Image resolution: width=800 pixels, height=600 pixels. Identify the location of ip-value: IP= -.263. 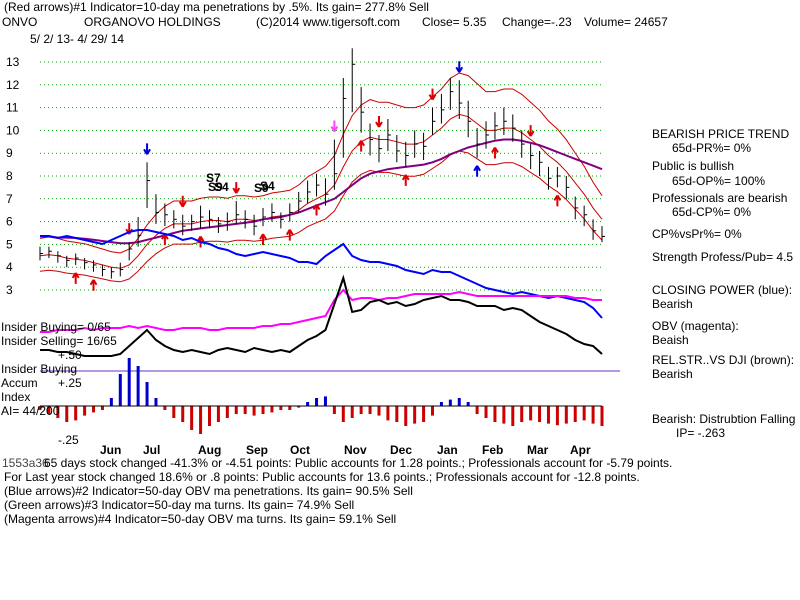
(701, 433).